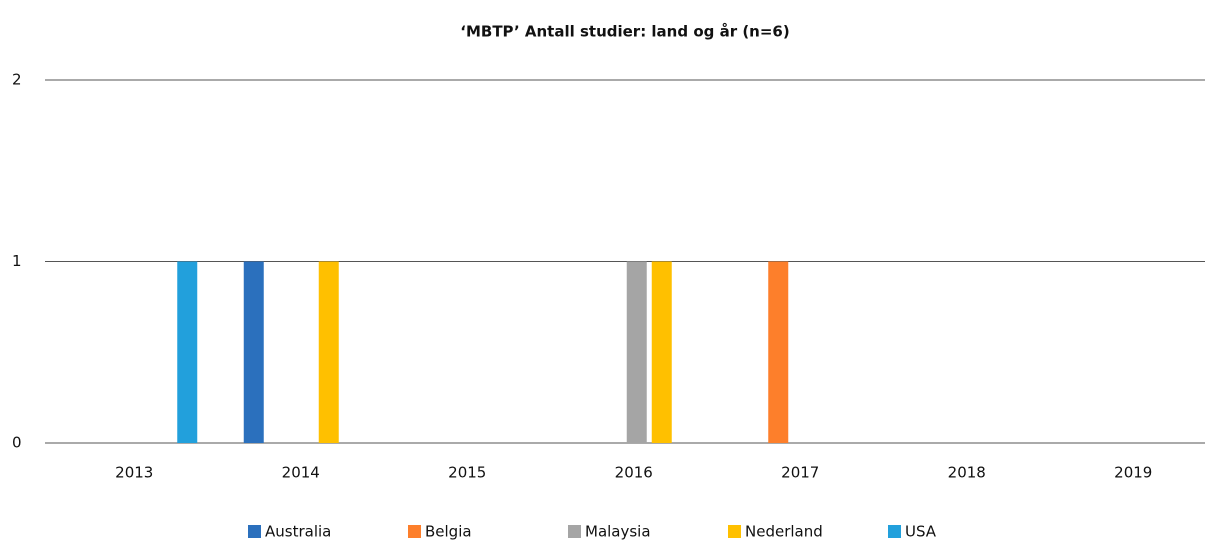  What do you see at coordinates (17, 80) in the screenshot?
I see `y-tick-label: 2` at bounding box center [17, 80].